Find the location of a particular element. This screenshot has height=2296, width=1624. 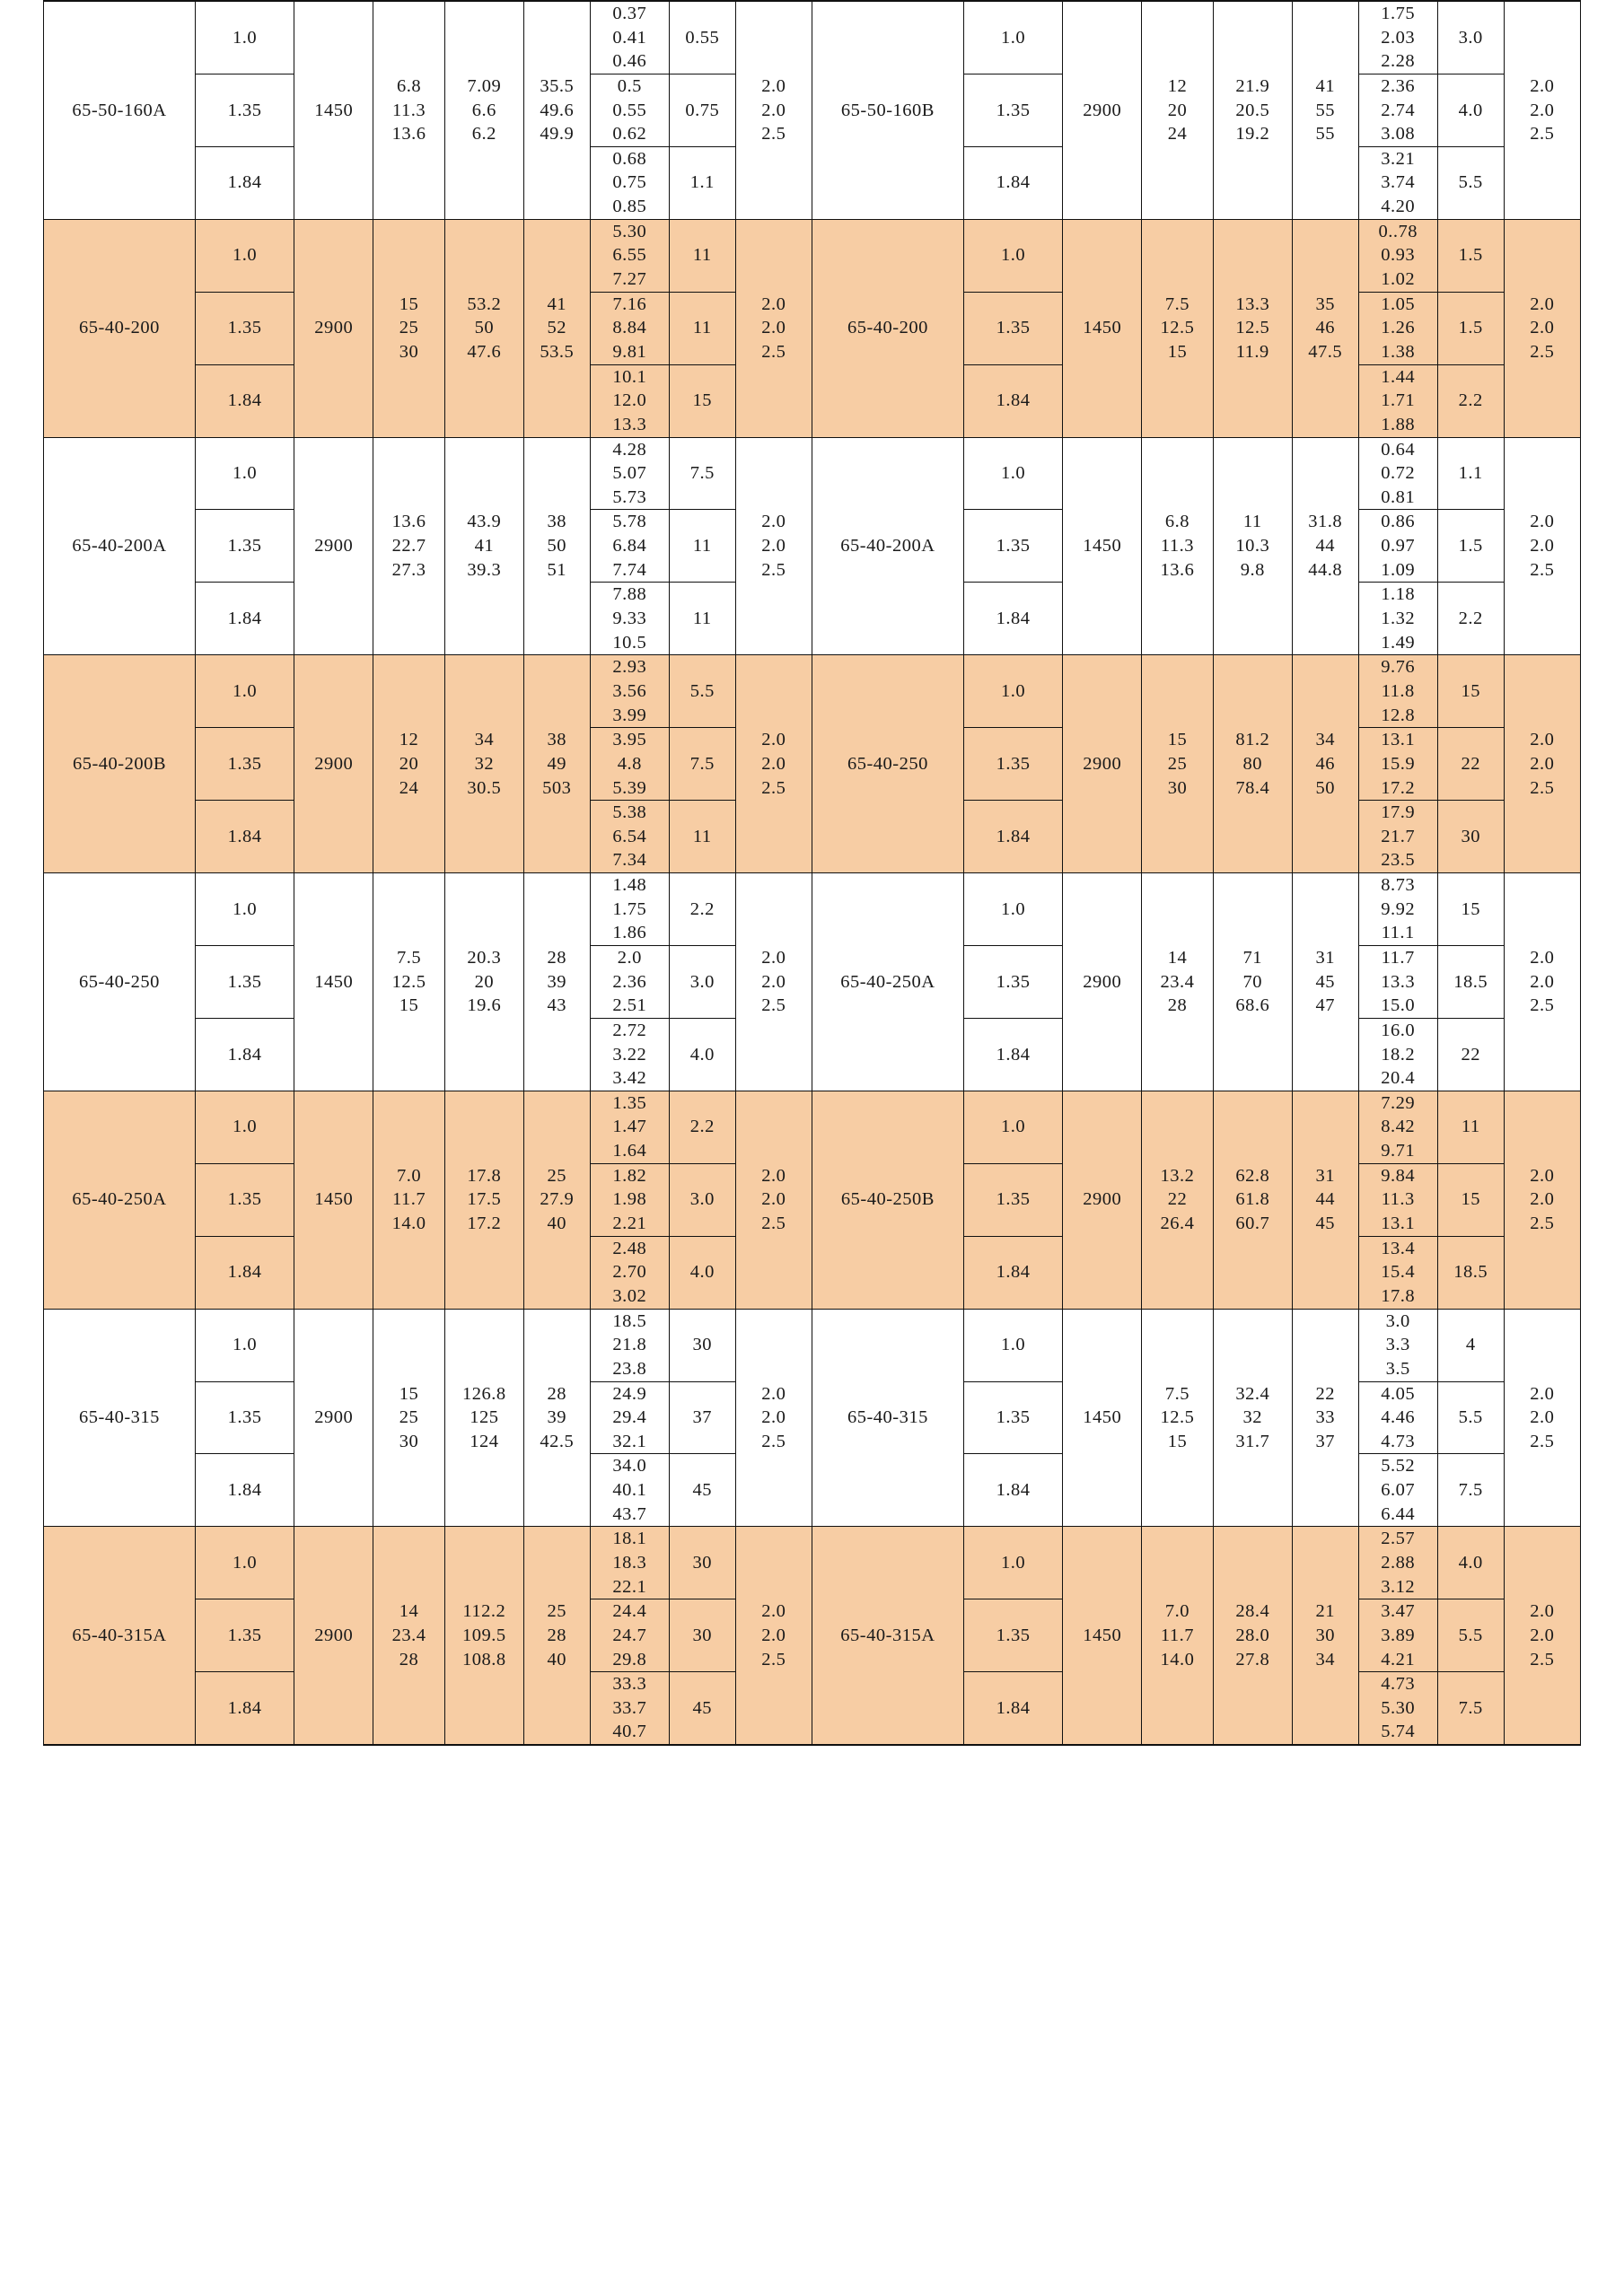

motor-right: 11 is located at coordinates (1470, 1127).